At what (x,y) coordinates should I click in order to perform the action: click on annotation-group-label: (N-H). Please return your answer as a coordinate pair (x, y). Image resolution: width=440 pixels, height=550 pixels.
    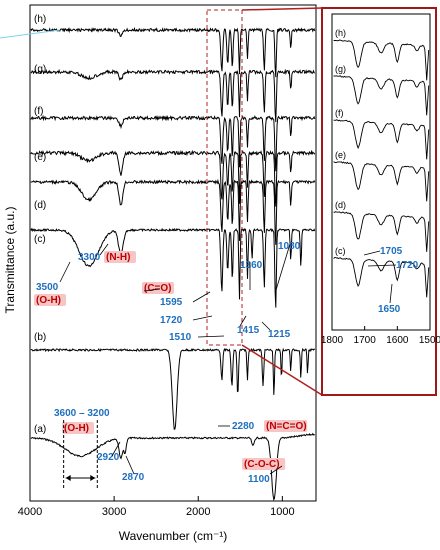
    Looking at the image, I should click on (118, 257).